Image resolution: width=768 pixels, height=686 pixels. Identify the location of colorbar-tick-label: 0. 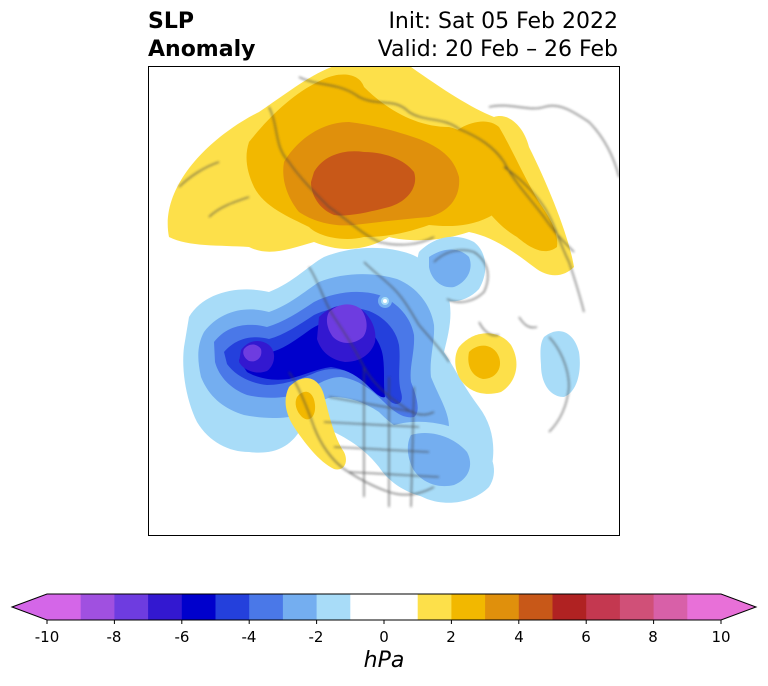
(384, 637).